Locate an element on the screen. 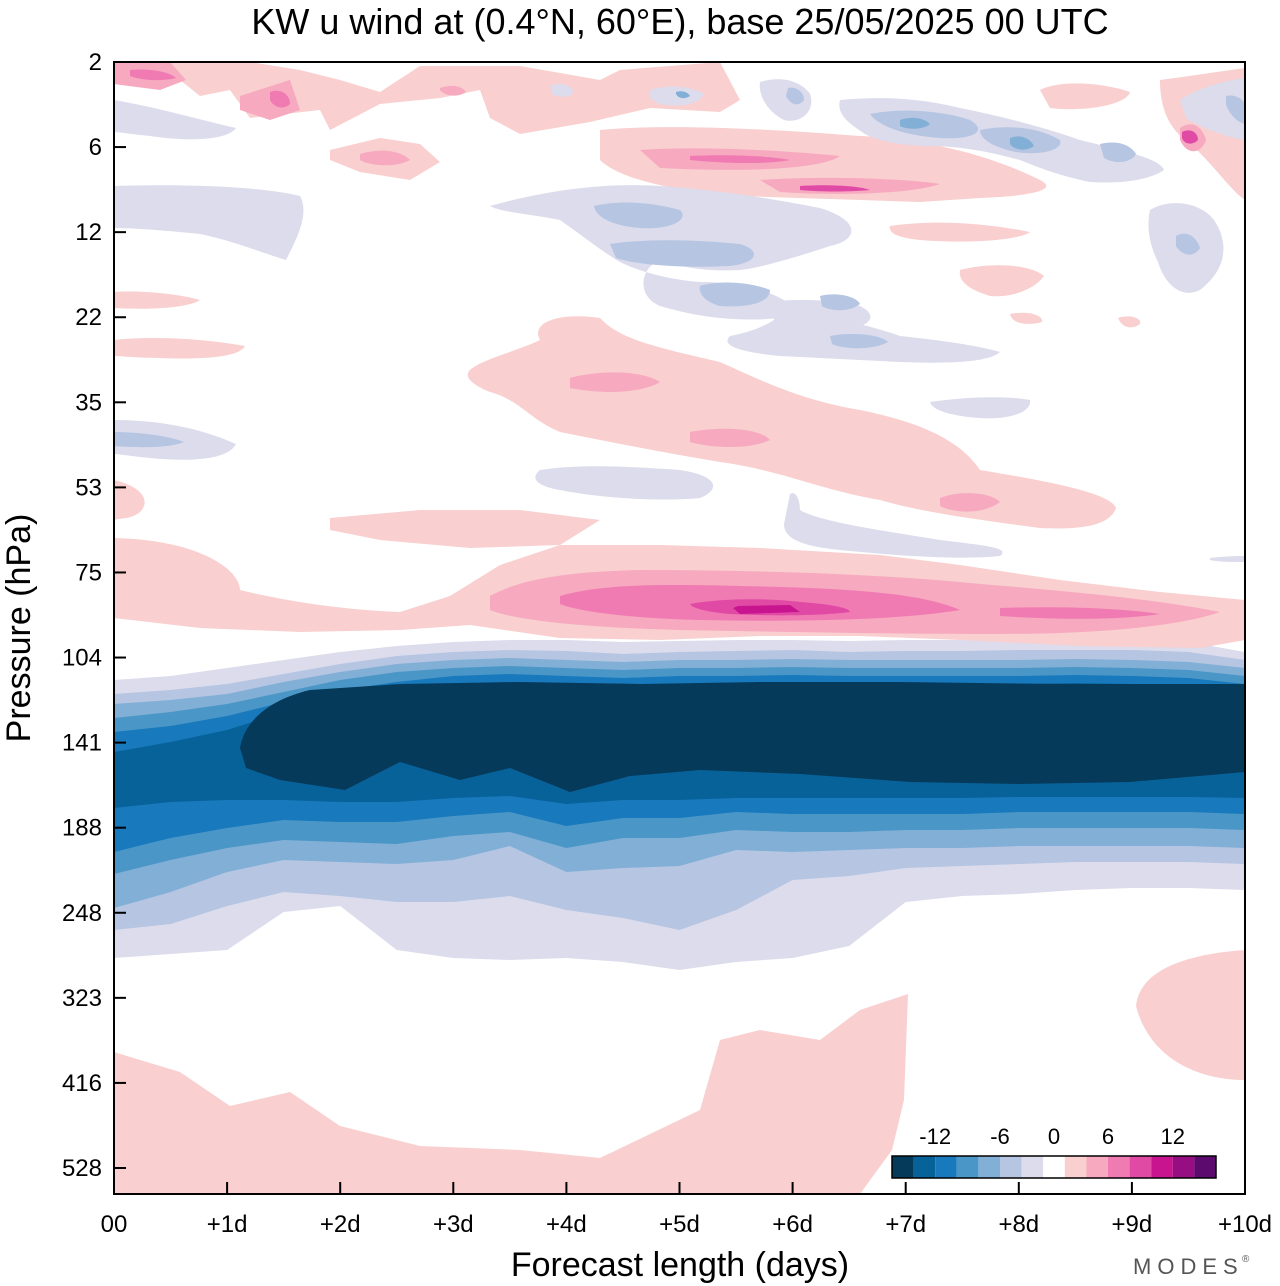 Image resolution: width=1280 pixels, height=1286 pixels. colorbar-label: 0 is located at coordinates (1054, 1136).